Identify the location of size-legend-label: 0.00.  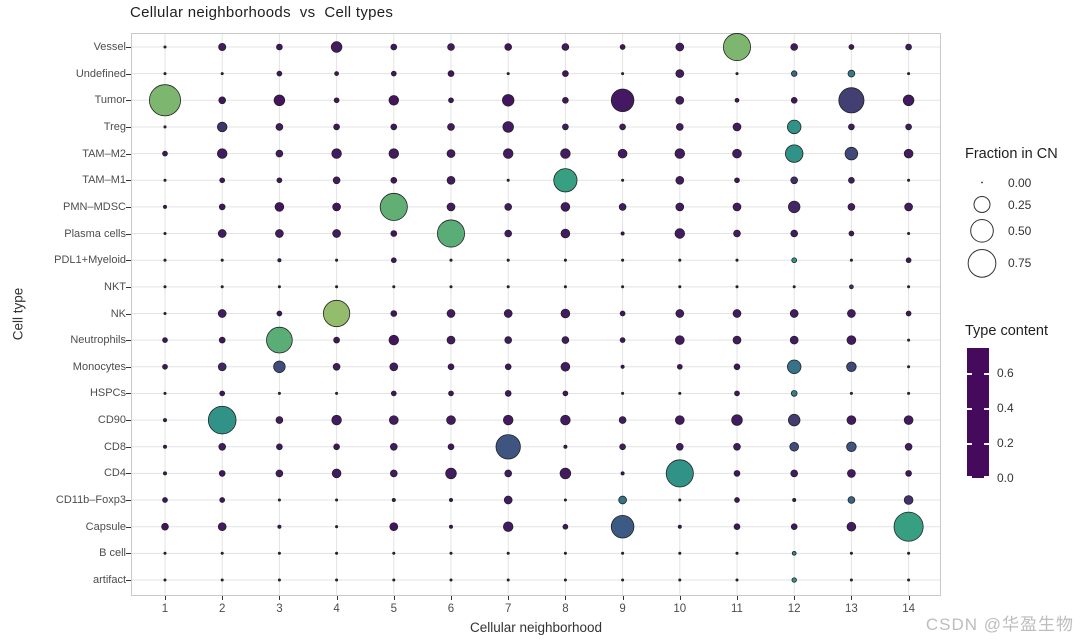
(1020, 182).